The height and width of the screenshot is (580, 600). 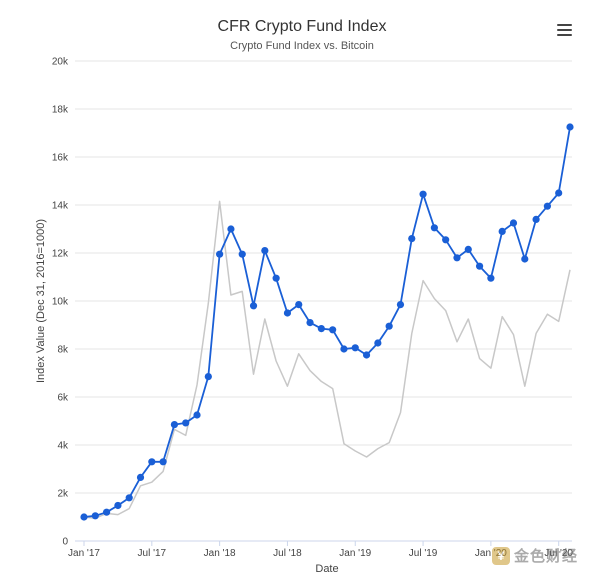 I want to click on y-tick-label: 6k, so click(x=63, y=398).